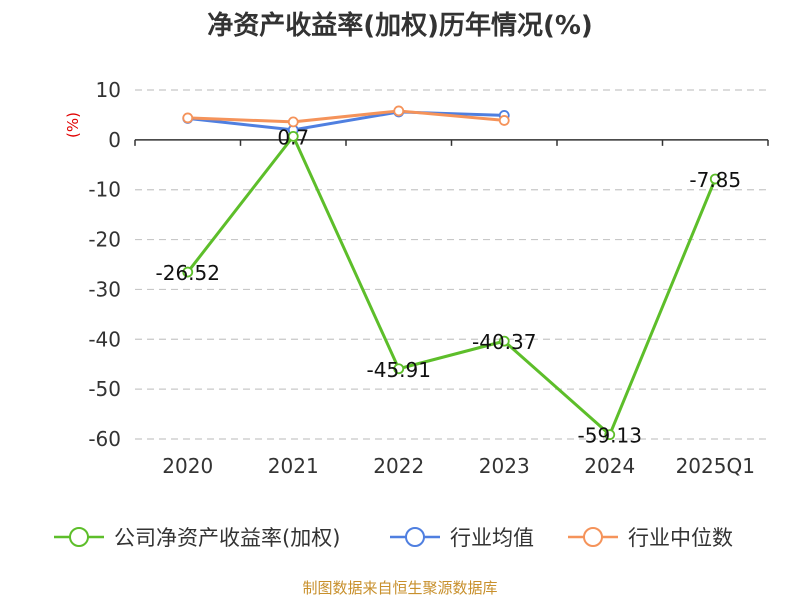 The image size is (800, 600). Describe the element at coordinates (108, 90) in the screenshot. I see `y-tick-label: 10` at that location.